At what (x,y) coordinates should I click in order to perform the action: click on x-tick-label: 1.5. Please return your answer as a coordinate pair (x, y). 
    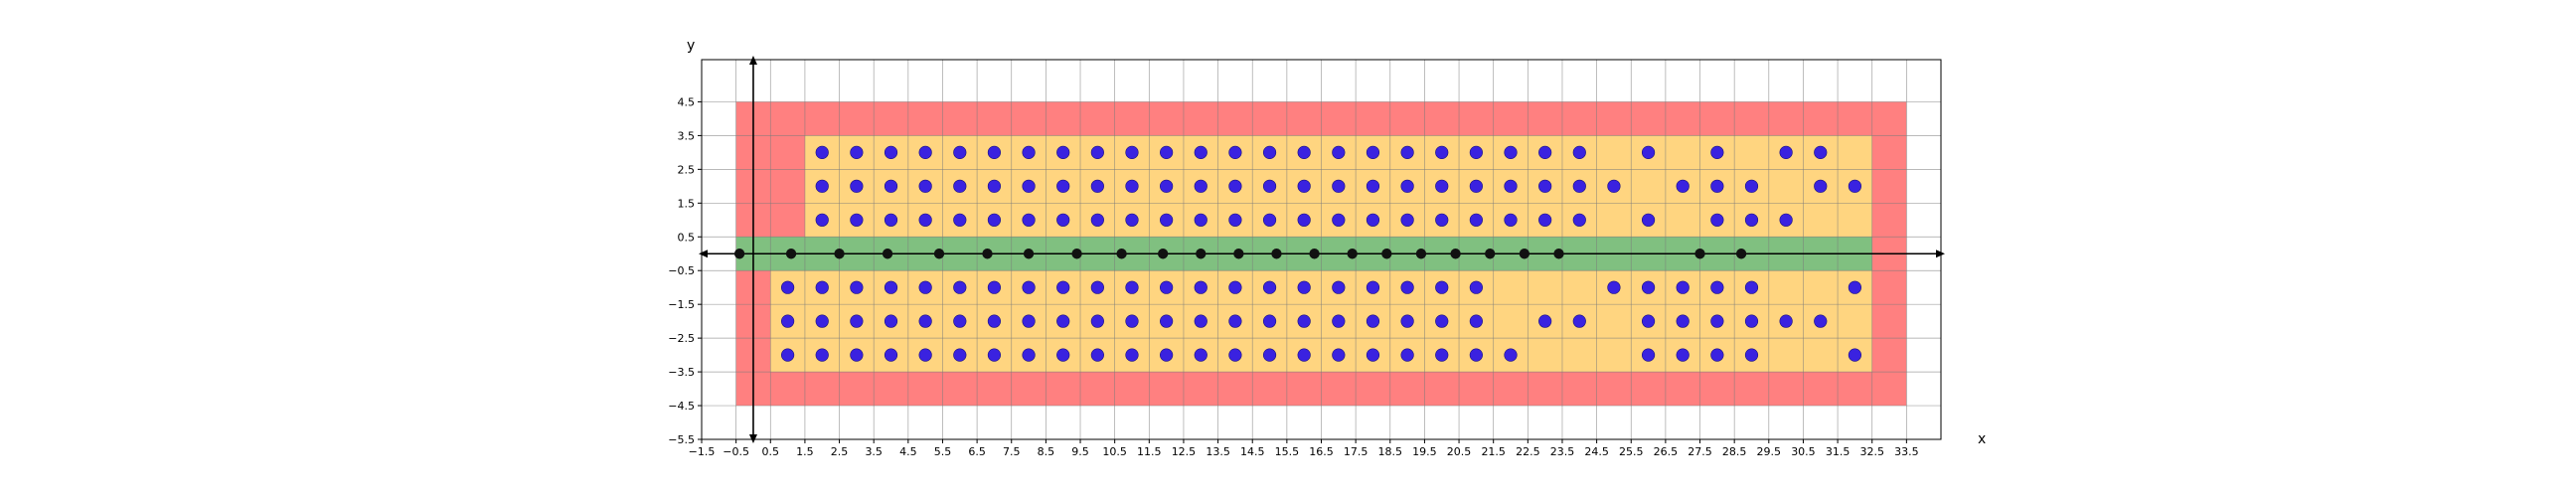
    Looking at the image, I should click on (805, 451).